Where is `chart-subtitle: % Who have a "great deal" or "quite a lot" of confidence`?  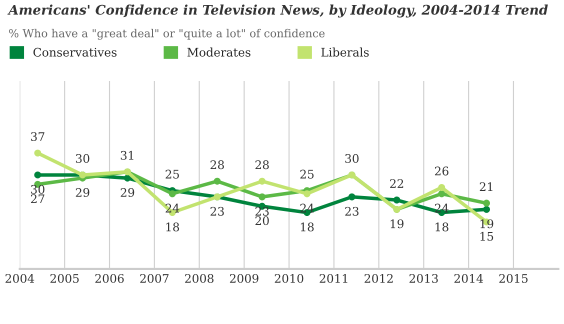
chart-subtitle: % Who have a "great deal" or "quite a lot" of confidence is located at coordinates (167, 34).